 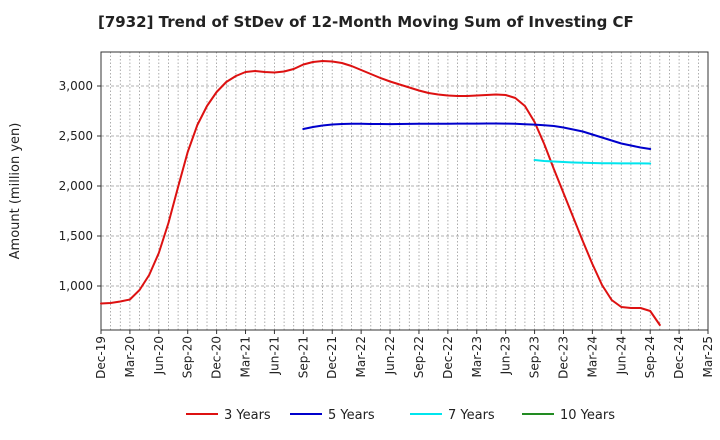 What do you see at coordinates (303, 357) in the screenshot?
I see `x-tick-label: Sep-21` at bounding box center [303, 357].